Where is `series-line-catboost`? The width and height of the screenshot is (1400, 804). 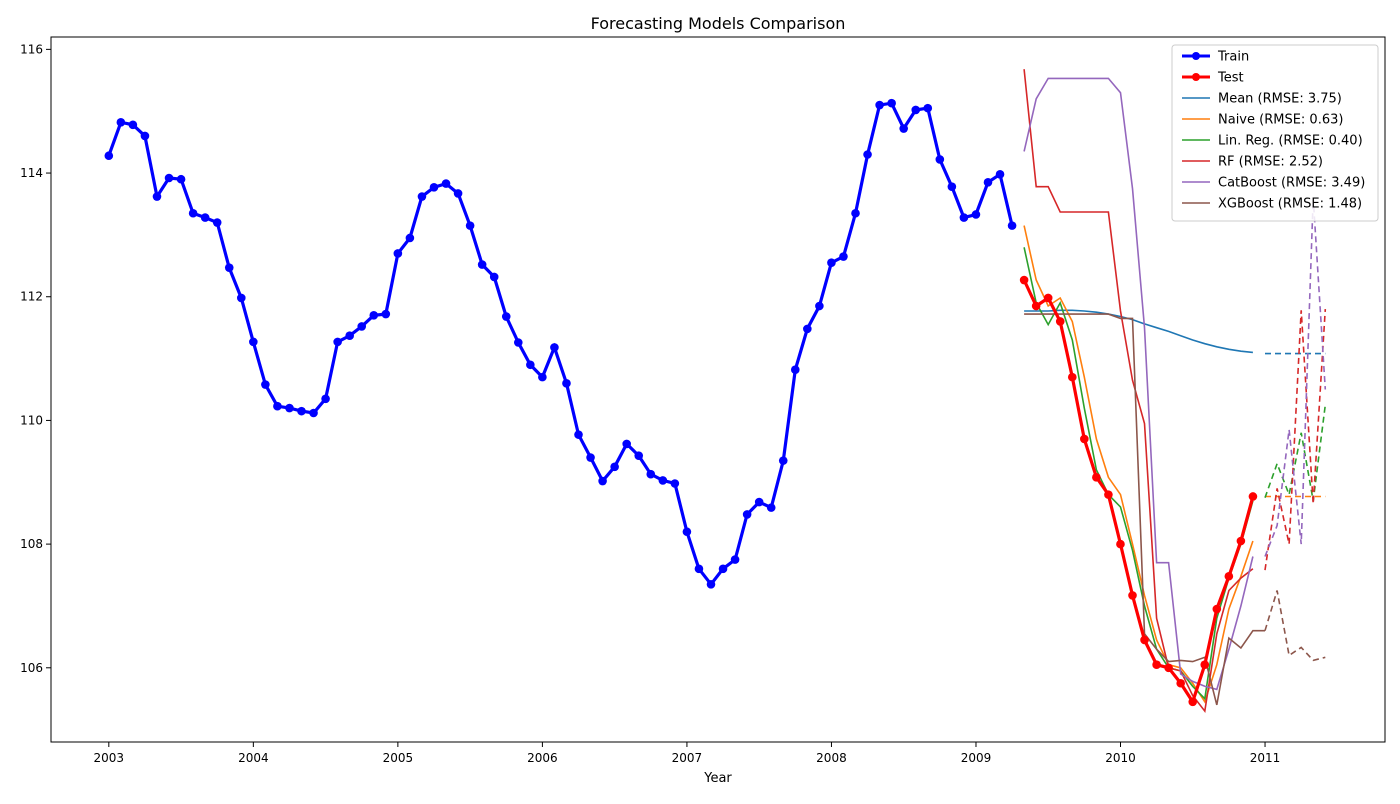 series-line-catboost is located at coordinates (1138, 384).